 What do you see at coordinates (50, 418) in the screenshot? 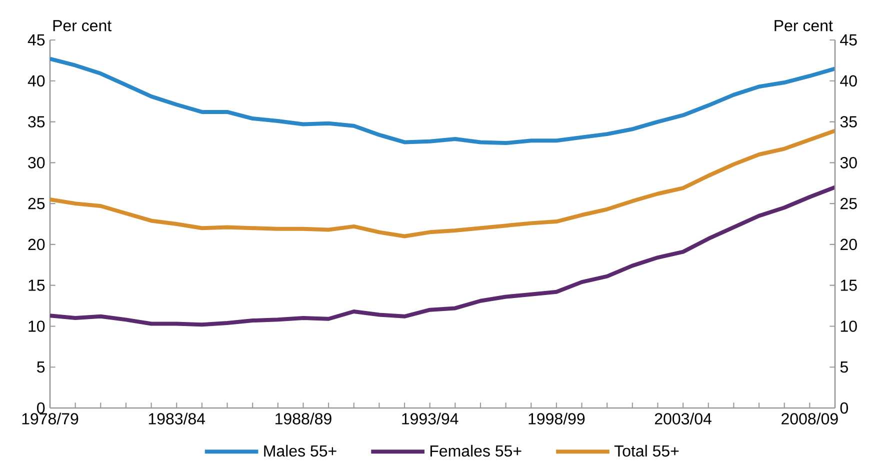
I see `x-tick-label: 1978/79` at bounding box center [50, 418].